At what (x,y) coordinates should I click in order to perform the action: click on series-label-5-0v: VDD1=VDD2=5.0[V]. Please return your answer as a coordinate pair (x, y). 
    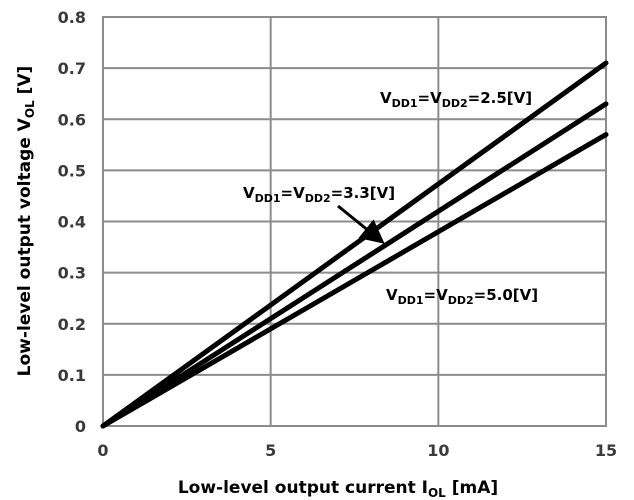
    Looking at the image, I should click on (462, 296).